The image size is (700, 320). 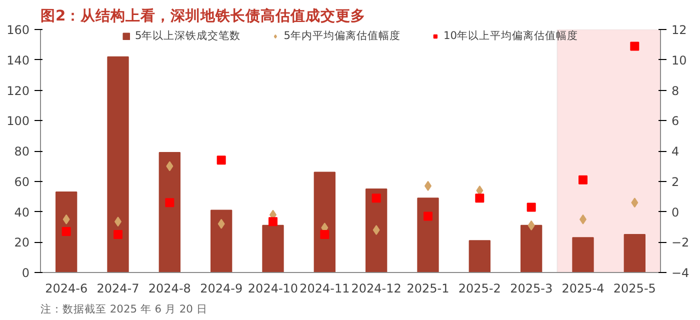 I want to click on y-tick-label: 100, so click(x=18, y=121).